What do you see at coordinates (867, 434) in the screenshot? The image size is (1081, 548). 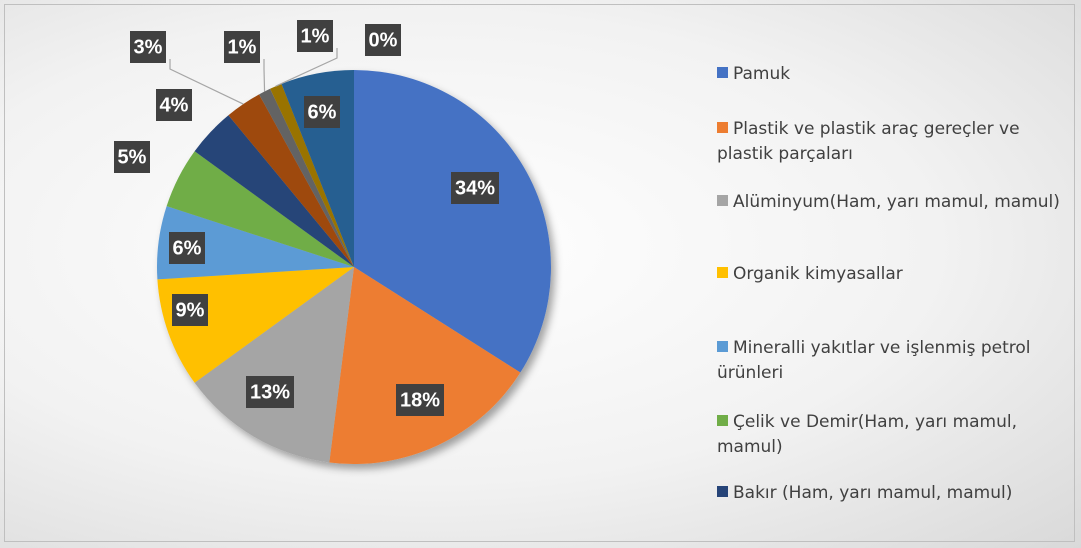 I see `legend-label: Çelik ve Demir(Ham, yarı mamul, mamul)` at bounding box center [867, 434].